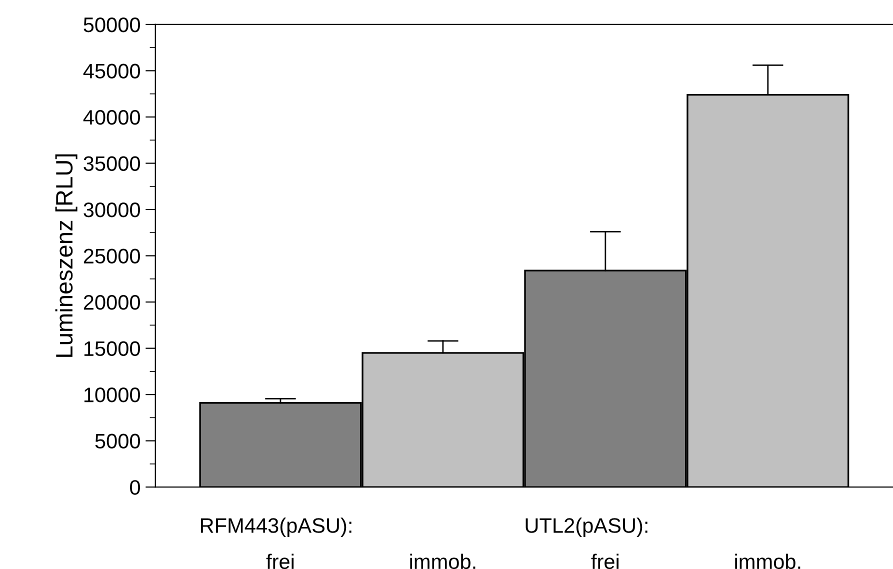 The image size is (893, 569). What do you see at coordinates (117, 441) in the screenshot?
I see `y-tick-label: 5000` at bounding box center [117, 441].